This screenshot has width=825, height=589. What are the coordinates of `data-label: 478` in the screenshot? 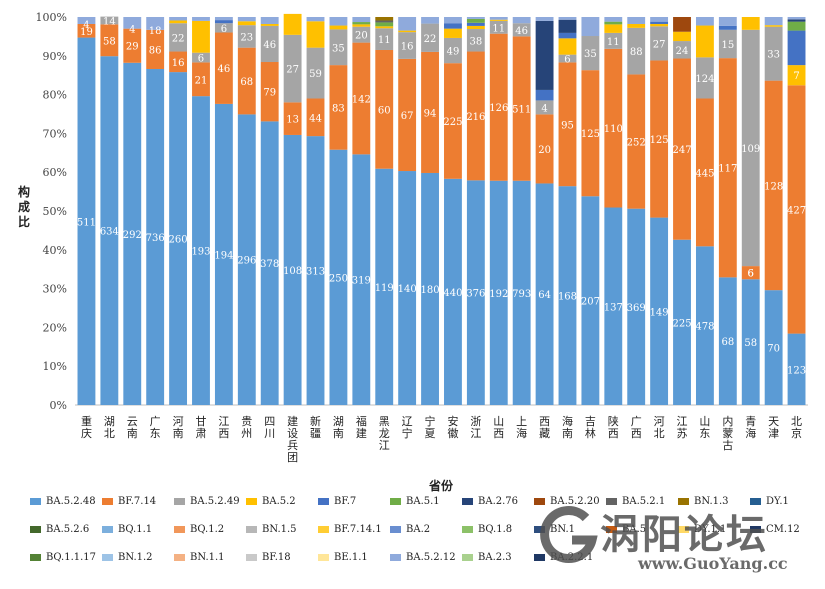 It's located at (704, 327).